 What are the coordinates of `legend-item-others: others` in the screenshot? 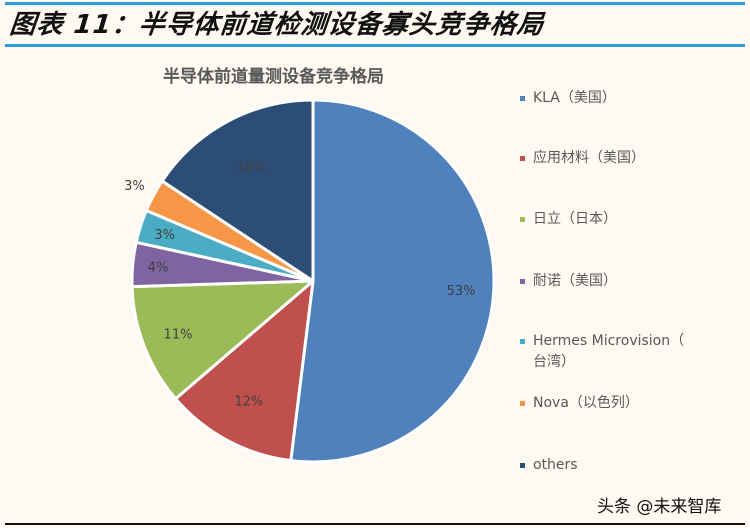 It's located at (549, 465).